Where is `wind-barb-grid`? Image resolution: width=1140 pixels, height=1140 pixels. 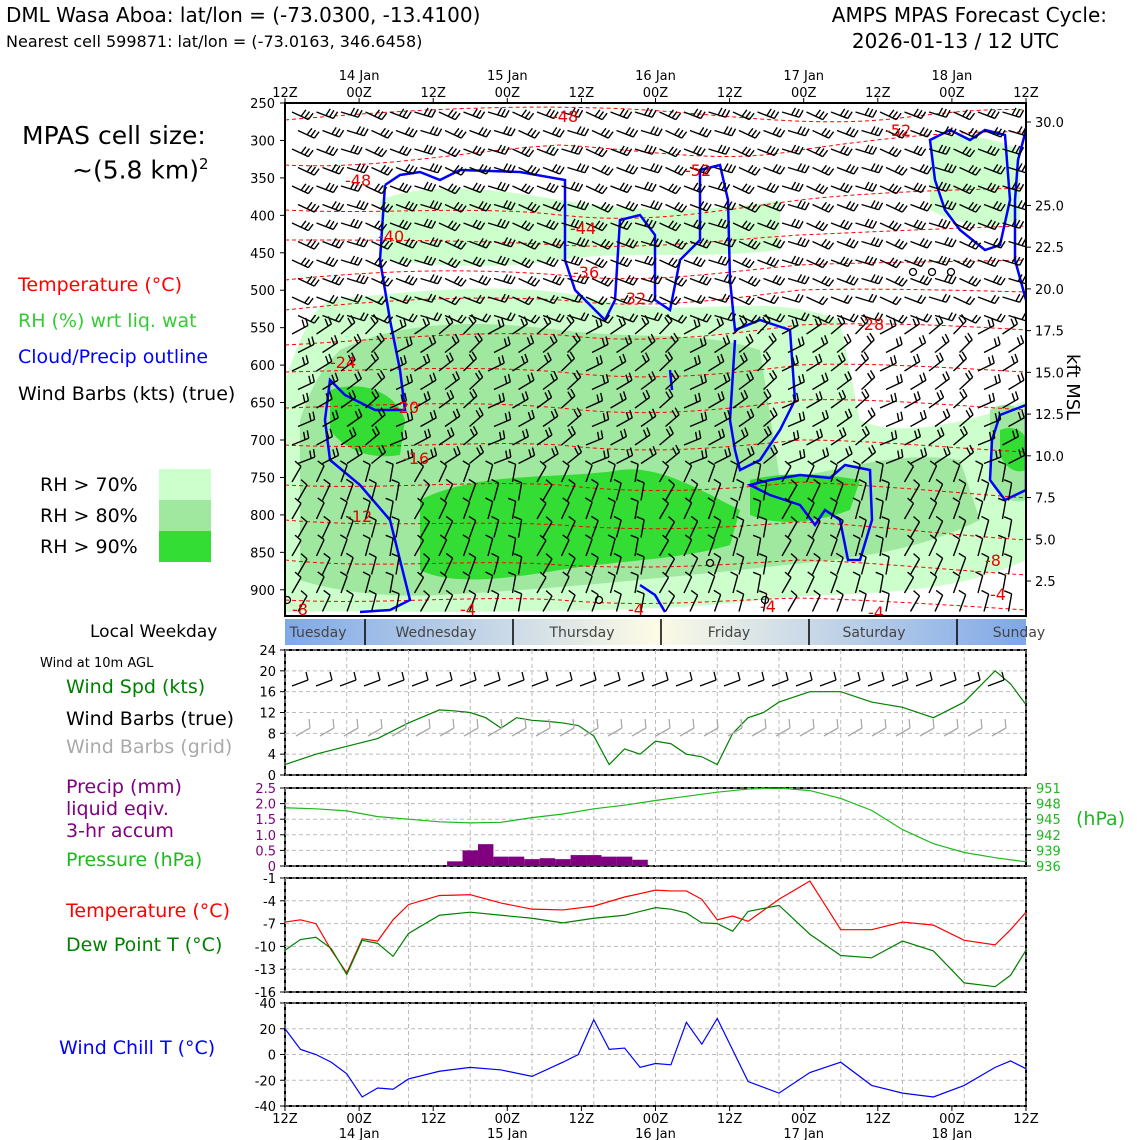
wind-barb-grid is located at coordinates (519, 732).